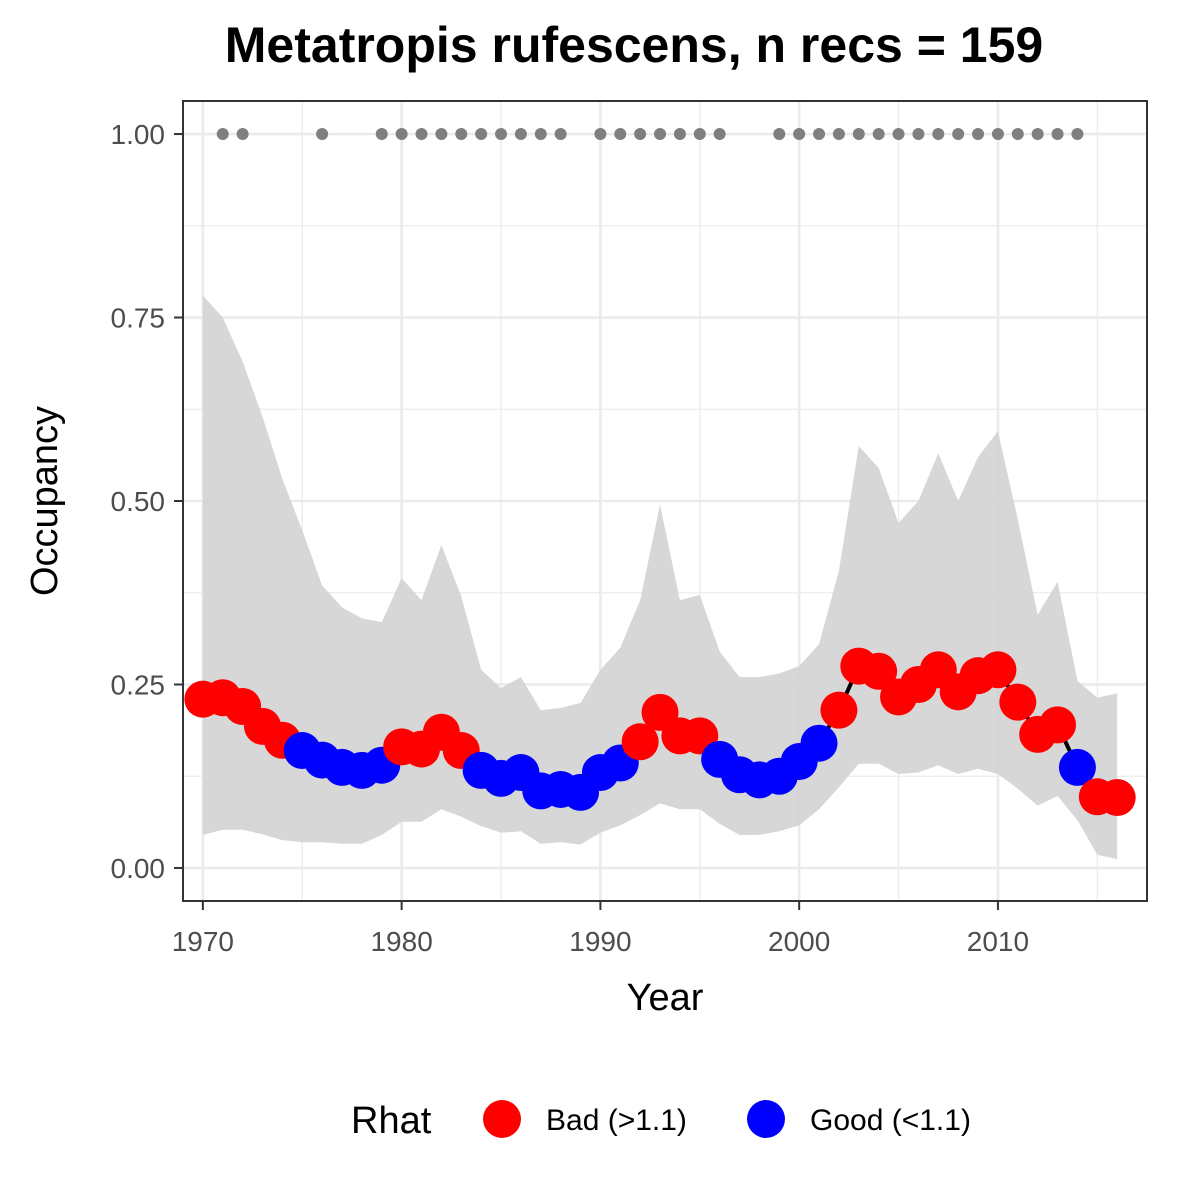 This screenshot has height=1200, width=1200. I want to click on x-tick-label: 1990, so click(600, 941).